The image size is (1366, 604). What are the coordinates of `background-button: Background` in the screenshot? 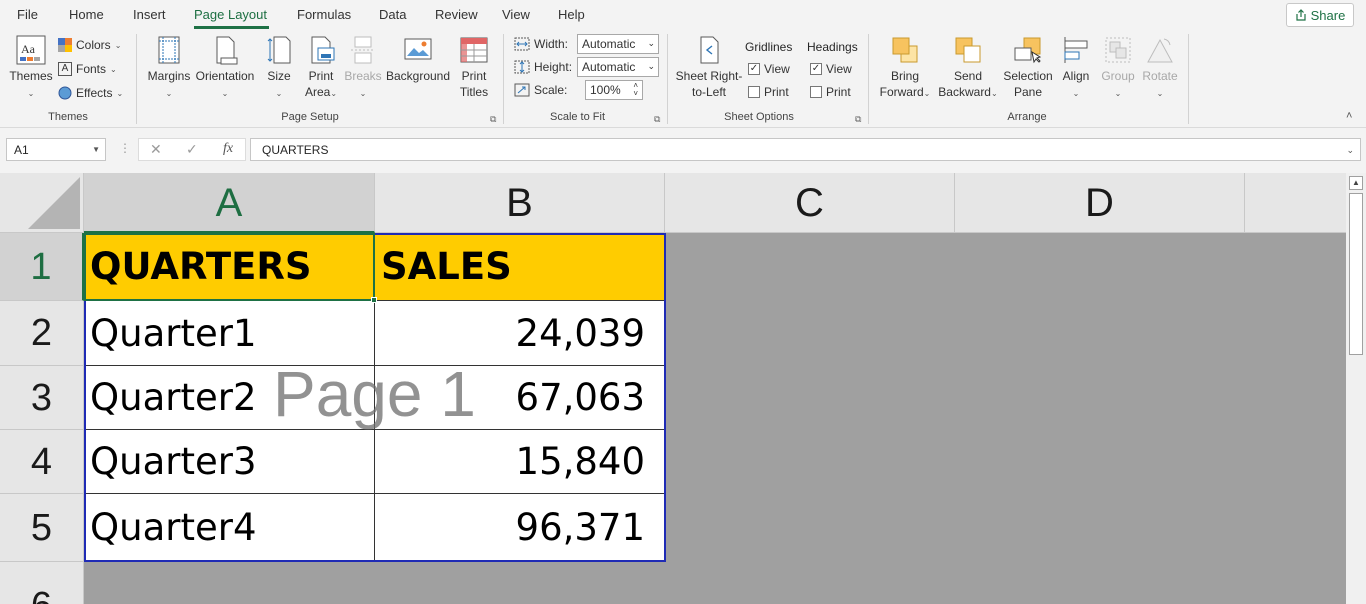 It's located at (418, 59).